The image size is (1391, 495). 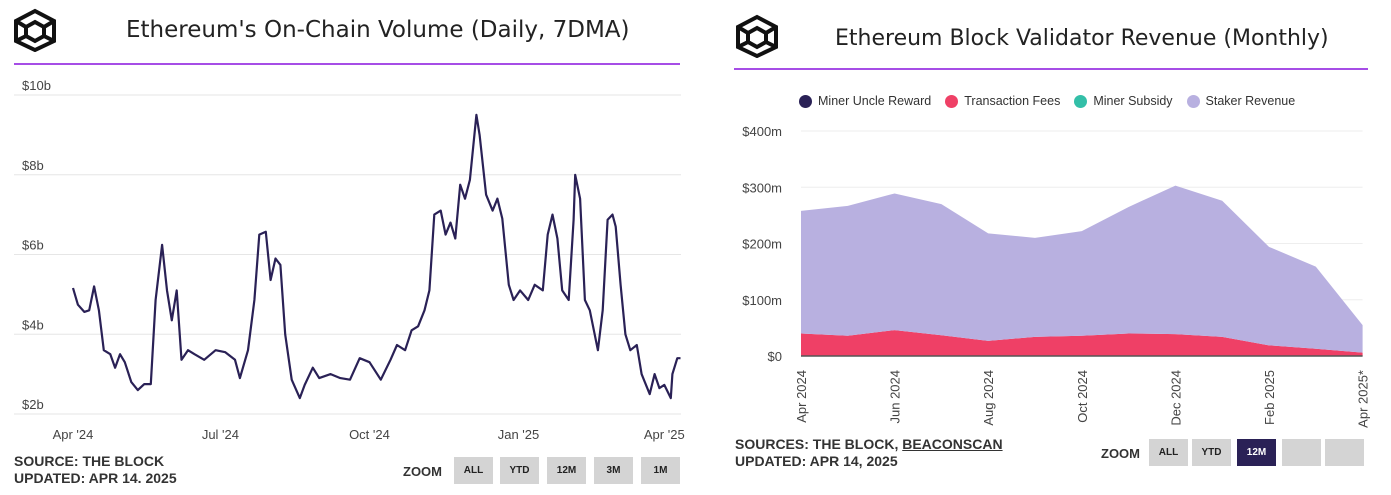 I want to click on x-tick-label: Apr '24, so click(x=73, y=434).